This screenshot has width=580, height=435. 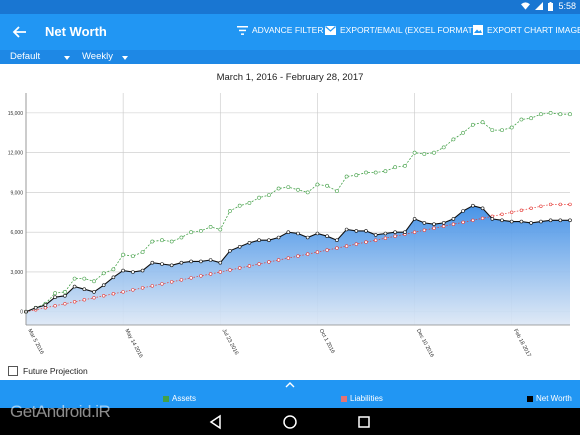 What do you see at coordinates (280, 30) in the screenshot?
I see `advance-filter-button: ADVANCE FILTER` at bounding box center [280, 30].